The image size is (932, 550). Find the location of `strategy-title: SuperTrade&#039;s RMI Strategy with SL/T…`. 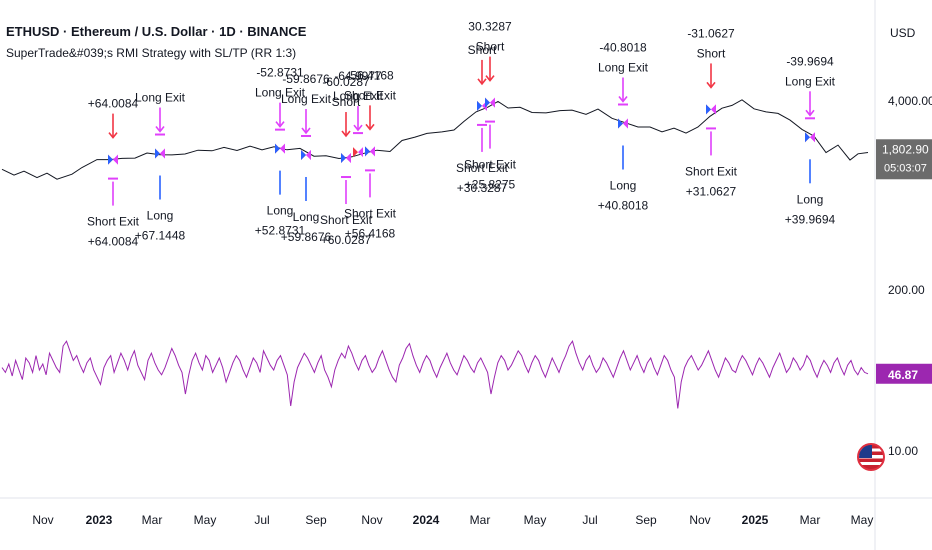

strategy-title: SuperTrade&#039;s RMI Strategy with SL/T… is located at coordinates (151, 53).